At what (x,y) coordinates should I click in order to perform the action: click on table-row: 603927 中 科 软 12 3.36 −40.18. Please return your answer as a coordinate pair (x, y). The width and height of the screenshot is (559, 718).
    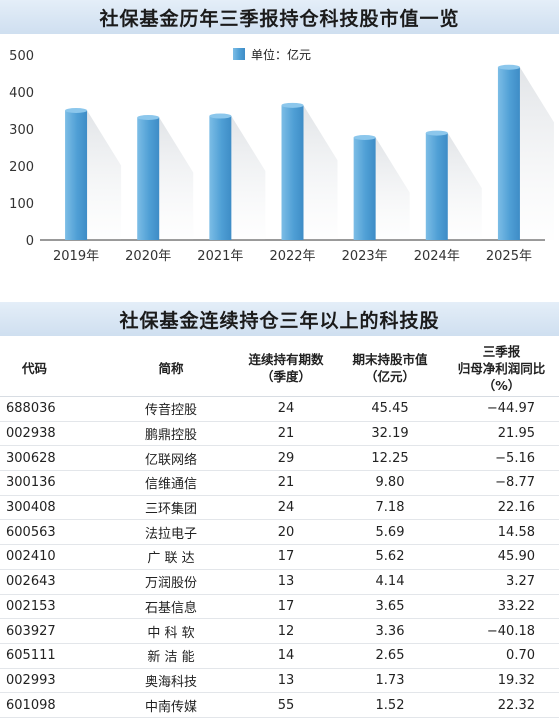
    Looking at the image, I should click on (279, 631).